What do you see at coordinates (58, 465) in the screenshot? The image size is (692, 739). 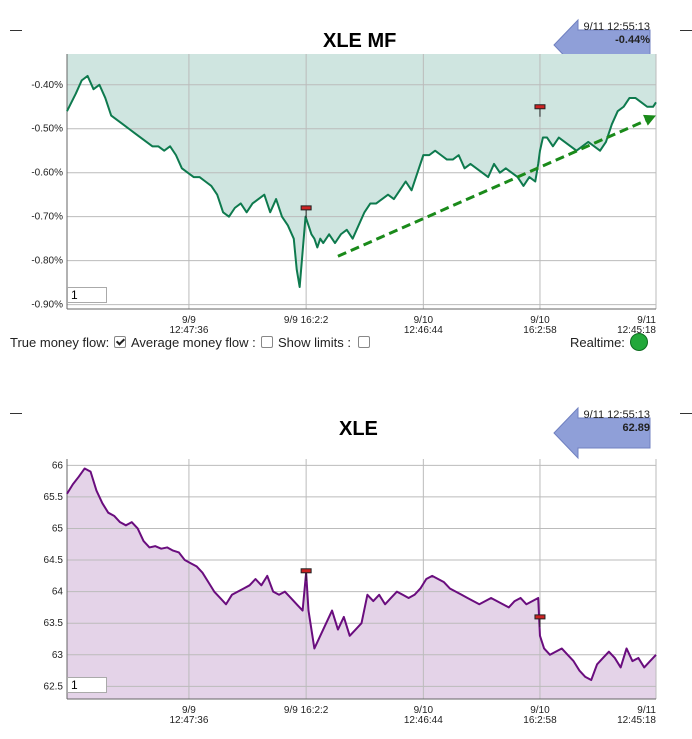 I see `px-ytick-label: 66` at bounding box center [58, 465].